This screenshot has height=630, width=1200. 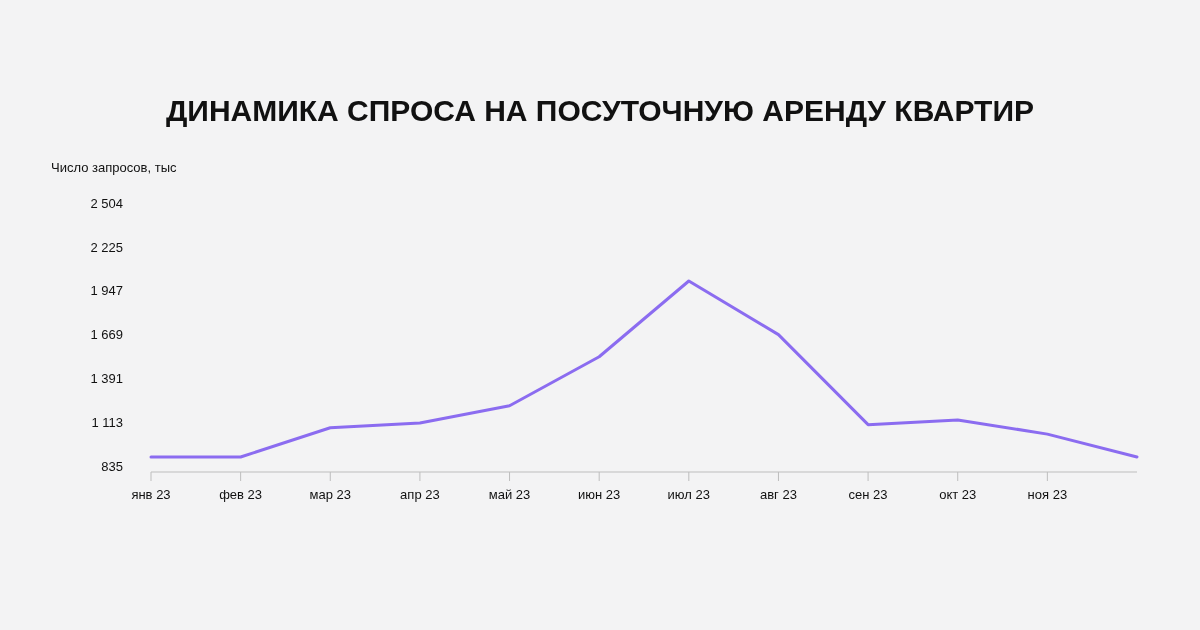 I want to click on x-tick-label: май 23, so click(x=509, y=494).